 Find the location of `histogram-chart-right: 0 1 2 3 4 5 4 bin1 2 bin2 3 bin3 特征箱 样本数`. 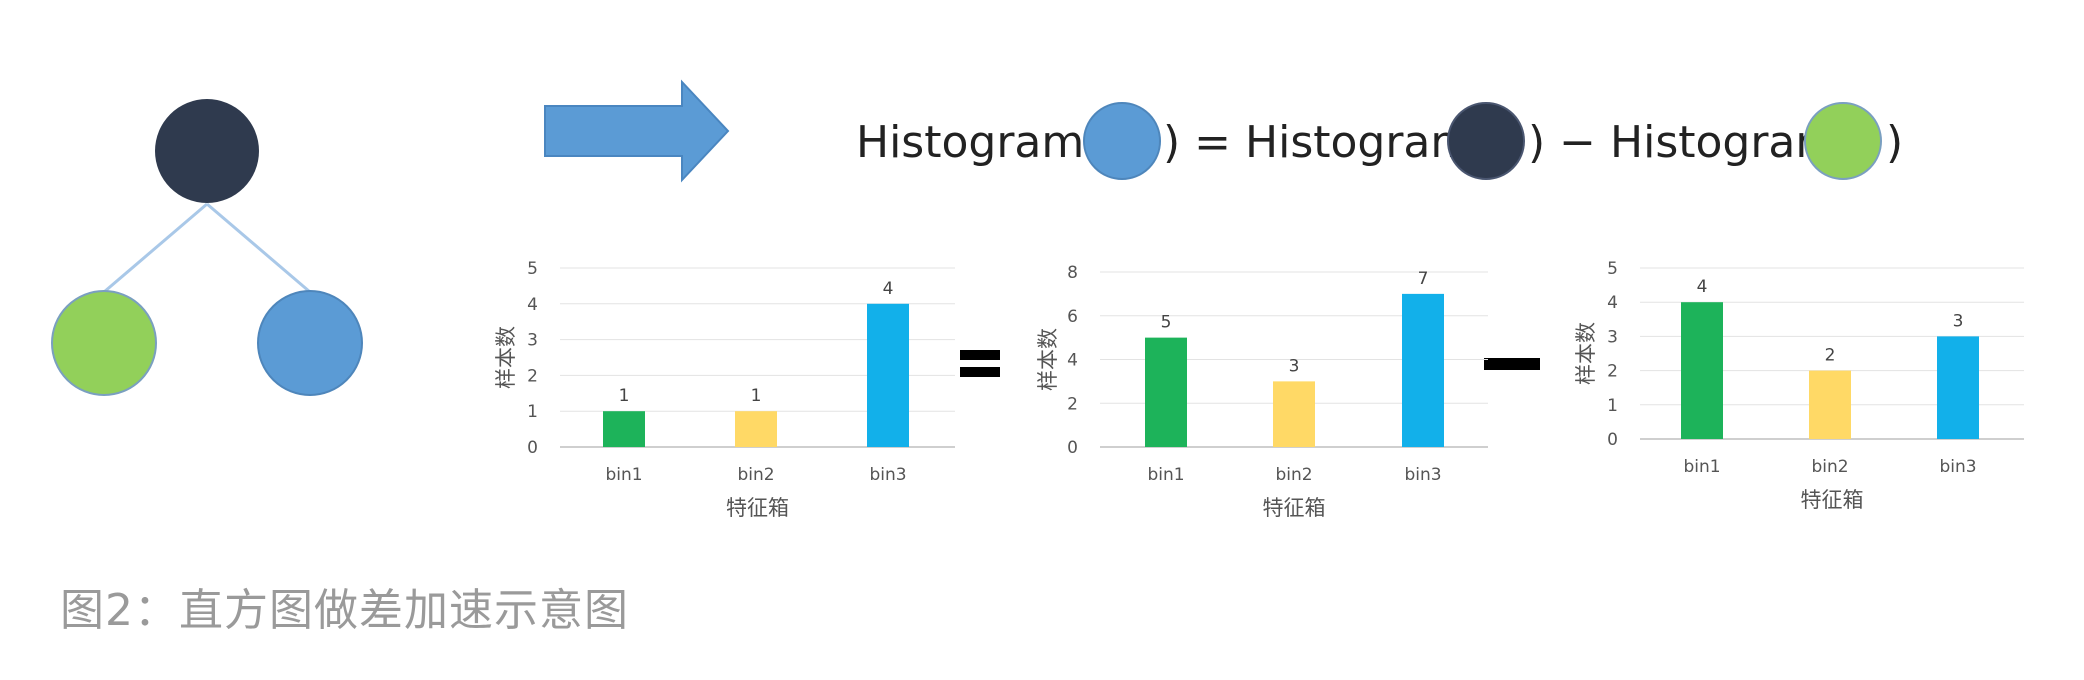

histogram-chart-right: 0 1 2 3 4 5 4 bin1 2 bin2 3 bin3 特征箱 样本数 is located at coordinates (1799, 385).